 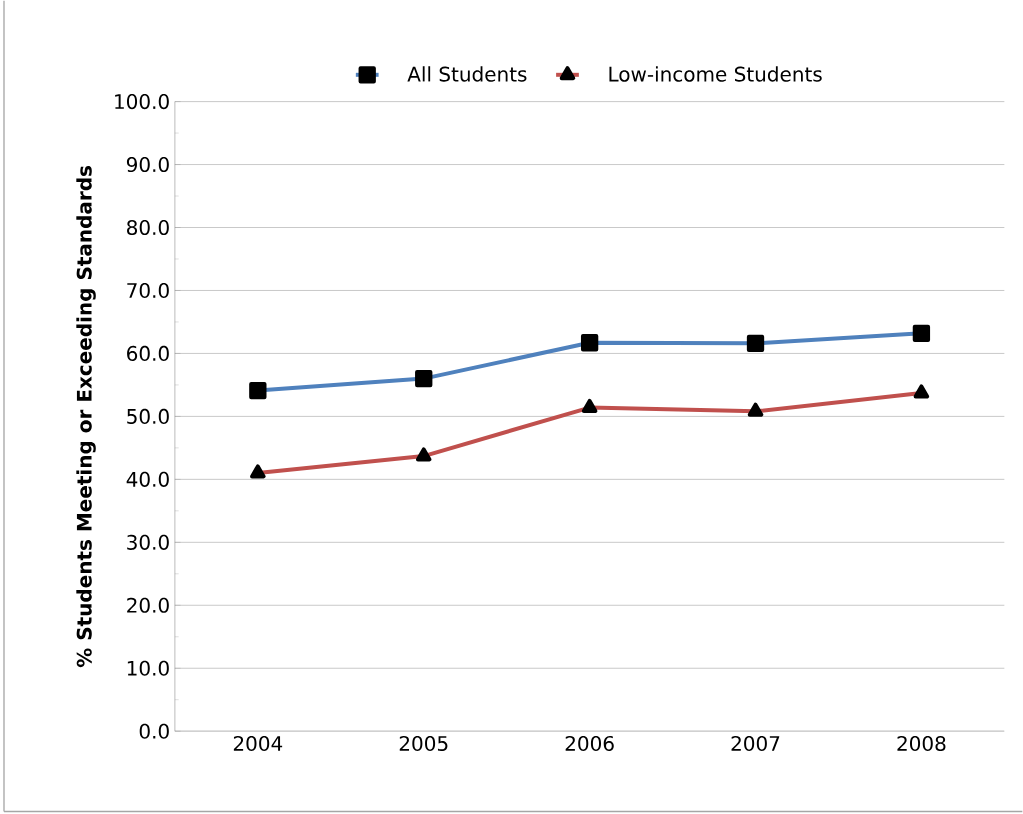 What do you see at coordinates (755, 743) in the screenshot?
I see `x-tick-label: 2007` at bounding box center [755, 743].